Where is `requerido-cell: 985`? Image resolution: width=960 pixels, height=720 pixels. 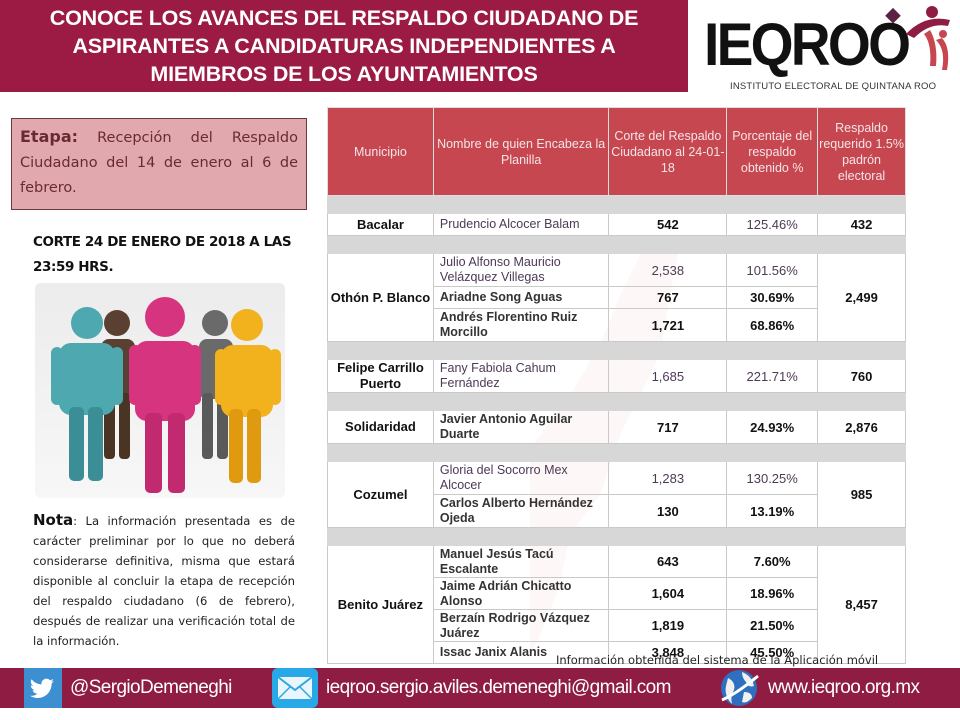 requerido-cell: 985 is located at coordinates (861, 494).